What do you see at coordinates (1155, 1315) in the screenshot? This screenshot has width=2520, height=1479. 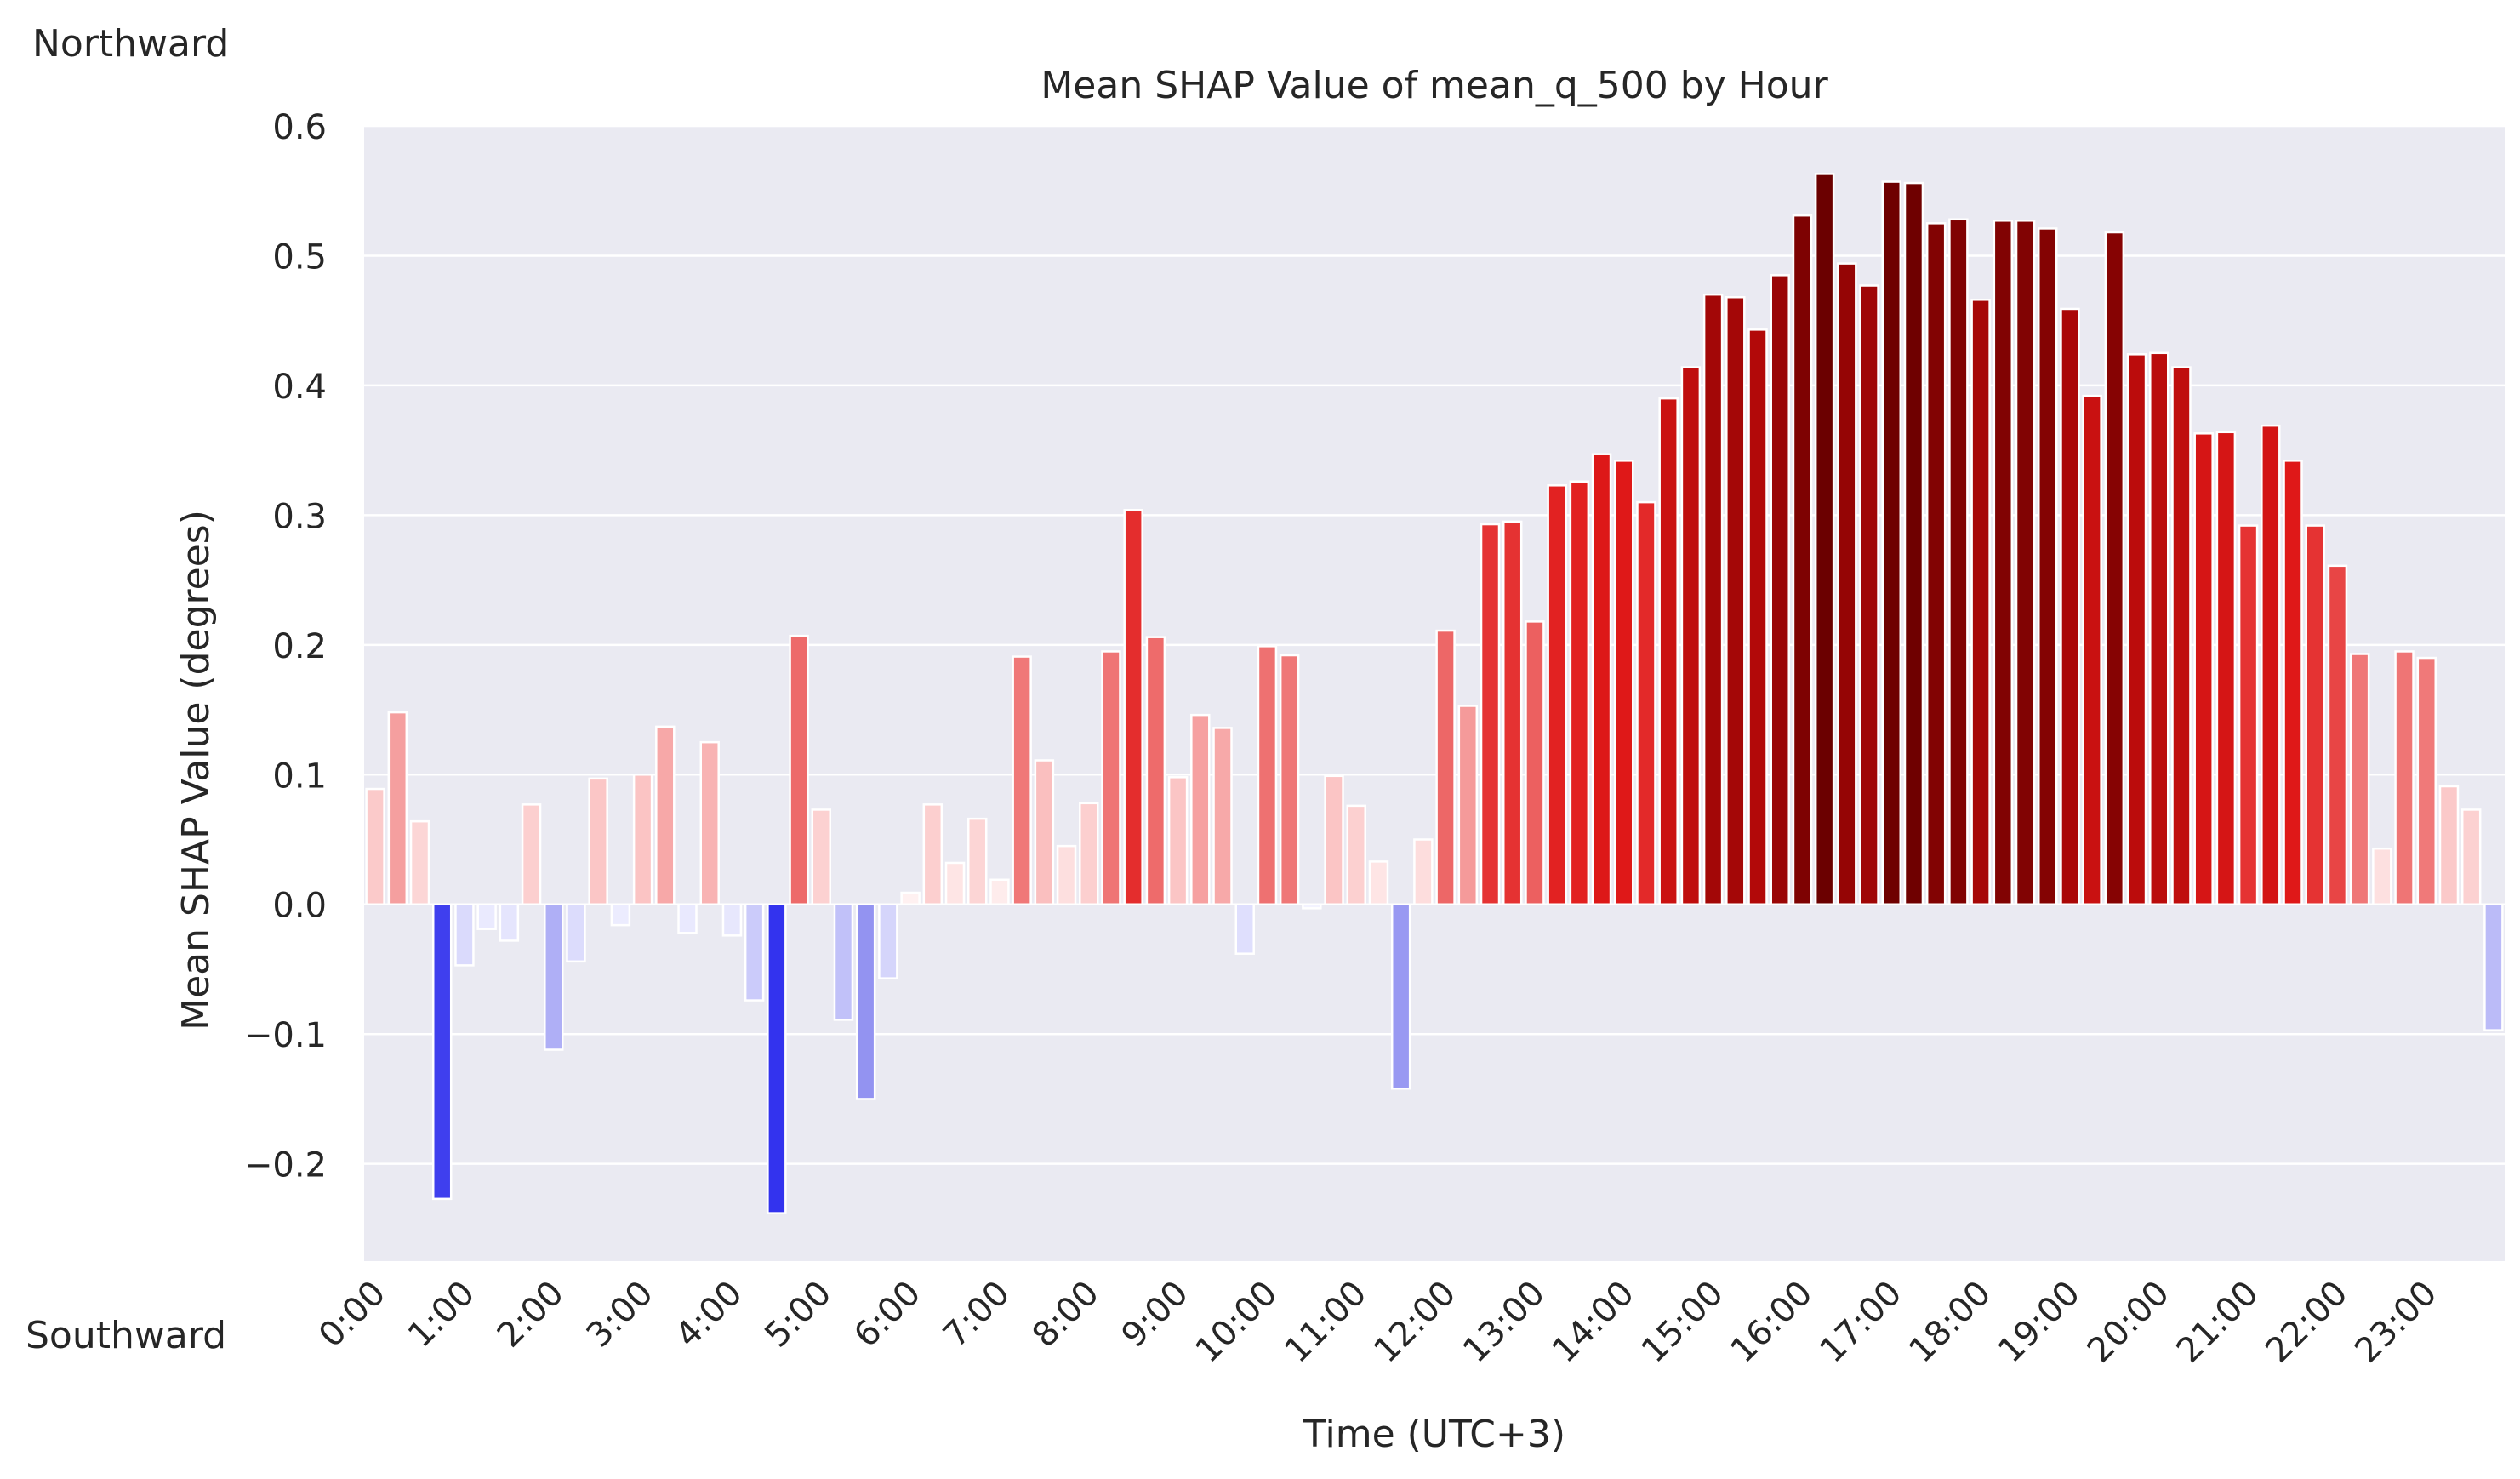 I see `x-tick-label: 9:00` at bounding box center [1155, 1315].